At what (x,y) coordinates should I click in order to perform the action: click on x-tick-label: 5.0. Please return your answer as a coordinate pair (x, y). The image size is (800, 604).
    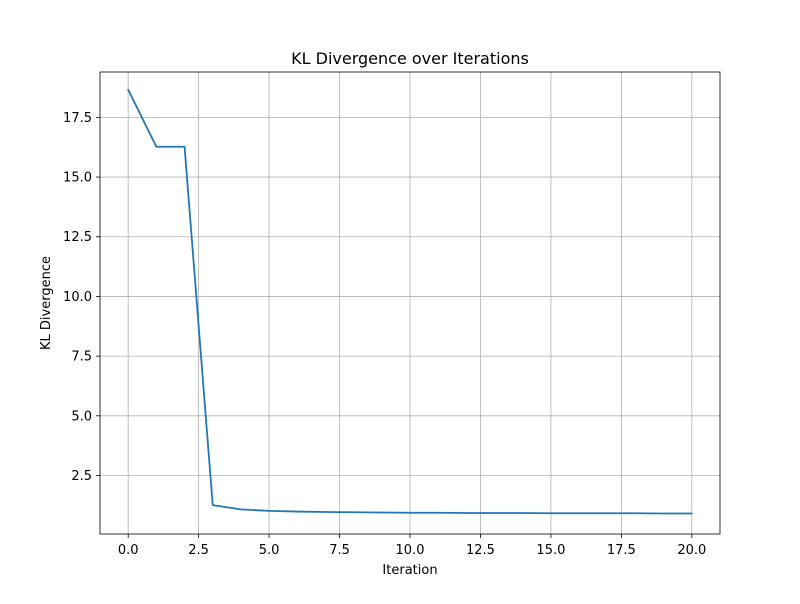
    Looking at the image, I should click on (269, 550).